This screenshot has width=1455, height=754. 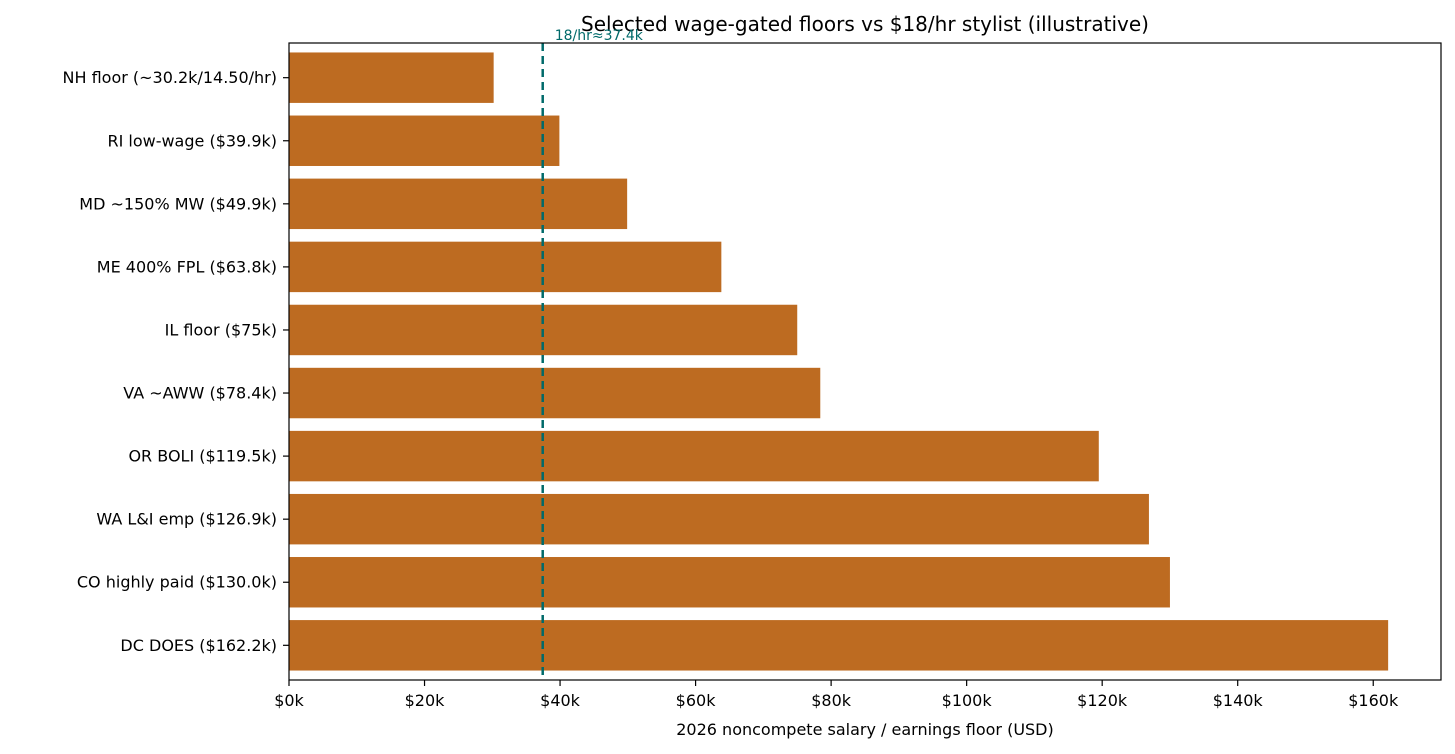 I want to click on x-tick-label: $160k, so click(x=1373, y=700).